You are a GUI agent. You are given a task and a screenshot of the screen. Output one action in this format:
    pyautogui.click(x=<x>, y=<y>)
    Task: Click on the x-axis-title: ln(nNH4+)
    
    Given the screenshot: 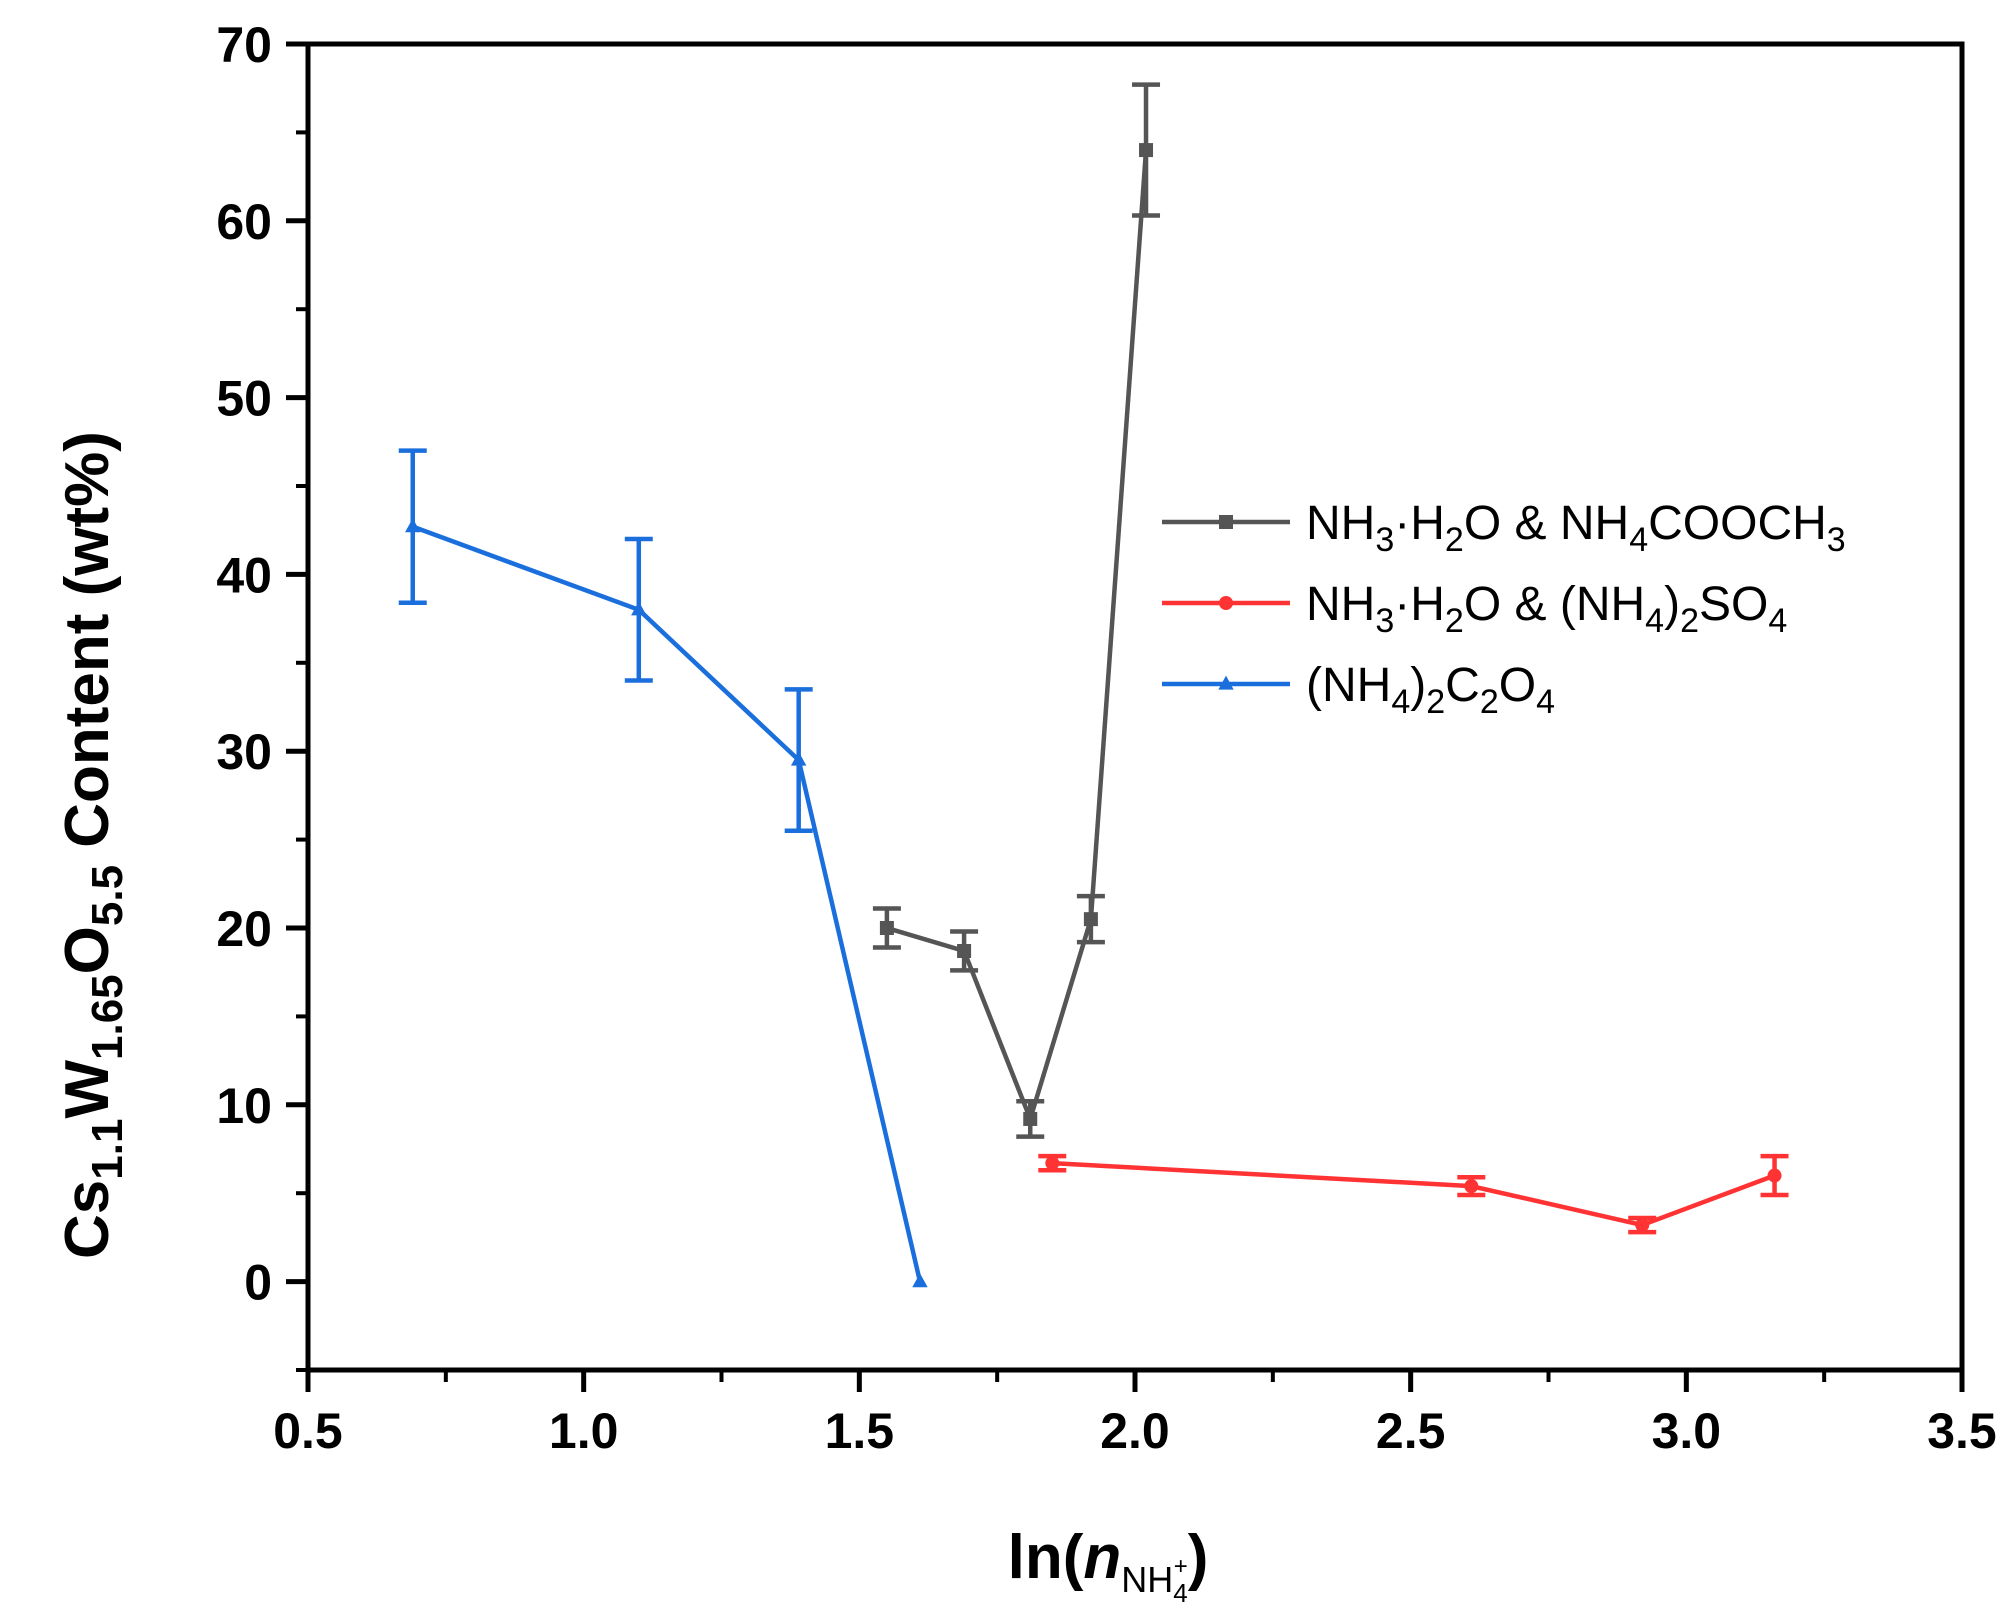 What is the action you would take?
    pyautogui.click(x=1108, y=1565)
    